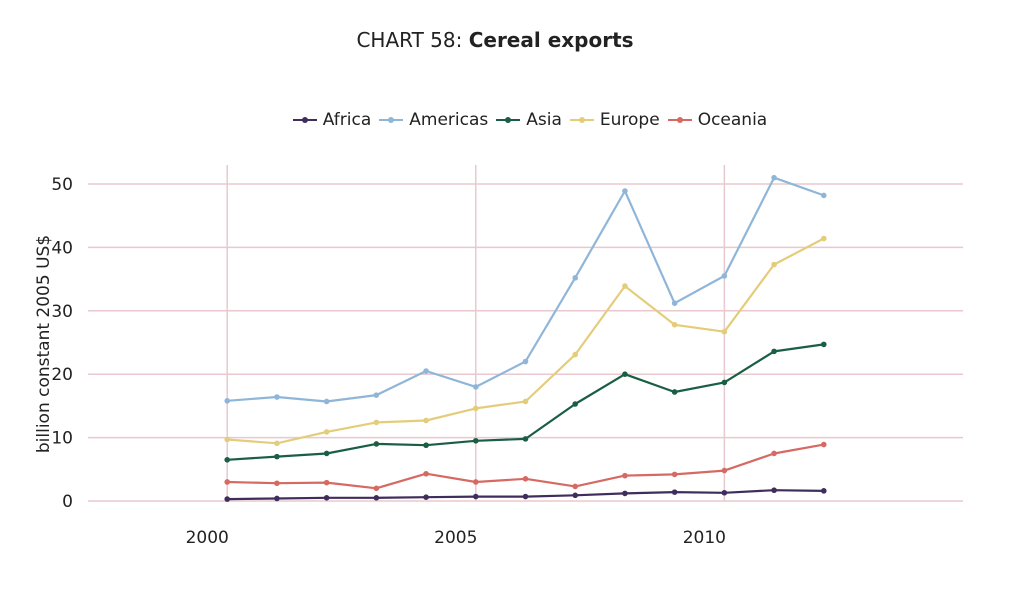 The height and width of the screenshot is (594, 1020). Describe the element at coordinates (679, 120) in the screenshot. I see `legend-swatch-oceania` at that location.